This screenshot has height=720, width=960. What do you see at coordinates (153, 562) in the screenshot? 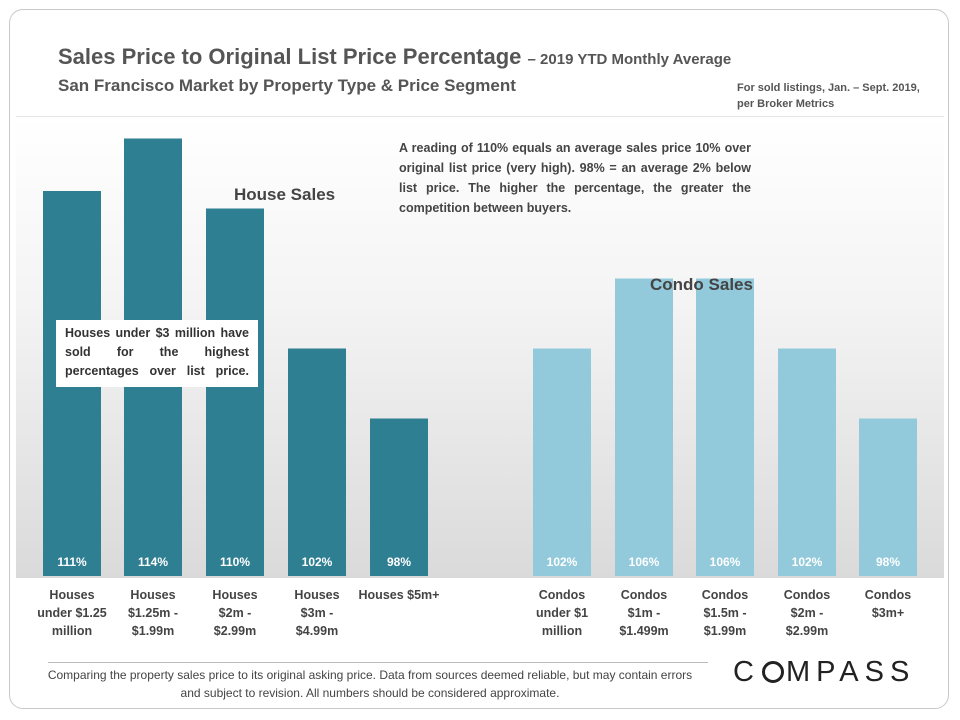
I see `data-label-houses-1-25m-1-99m: 114%` at bounding box center [153, 562].